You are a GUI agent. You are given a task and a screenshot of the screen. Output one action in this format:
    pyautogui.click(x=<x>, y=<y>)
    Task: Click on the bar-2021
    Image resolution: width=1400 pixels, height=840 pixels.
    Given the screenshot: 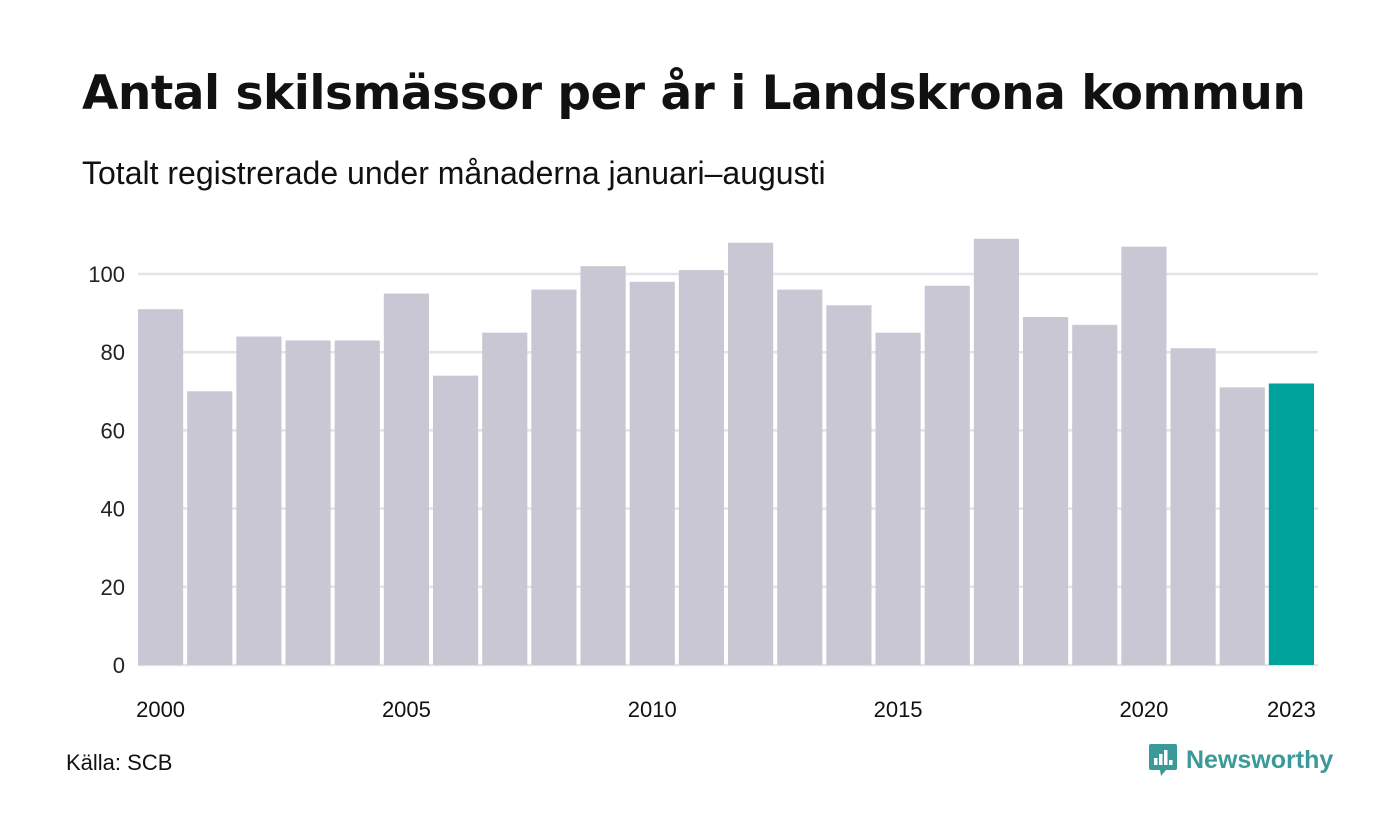 What is the action you would take?
    pyautogui.click(x=1193, y=506)
    